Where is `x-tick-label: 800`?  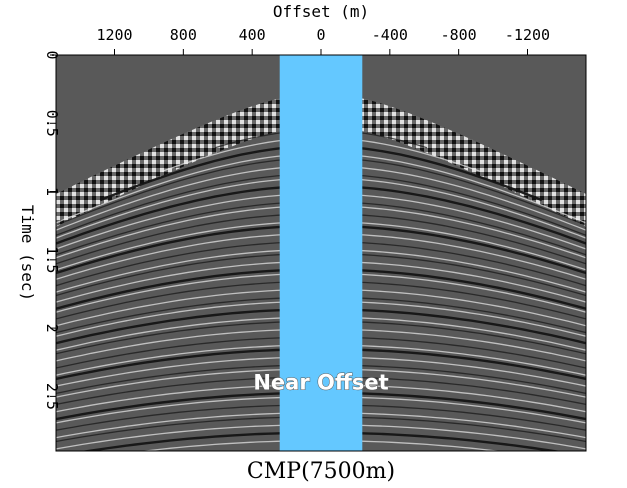
x-tick-label: 800 is located at coordinates (183, 35).